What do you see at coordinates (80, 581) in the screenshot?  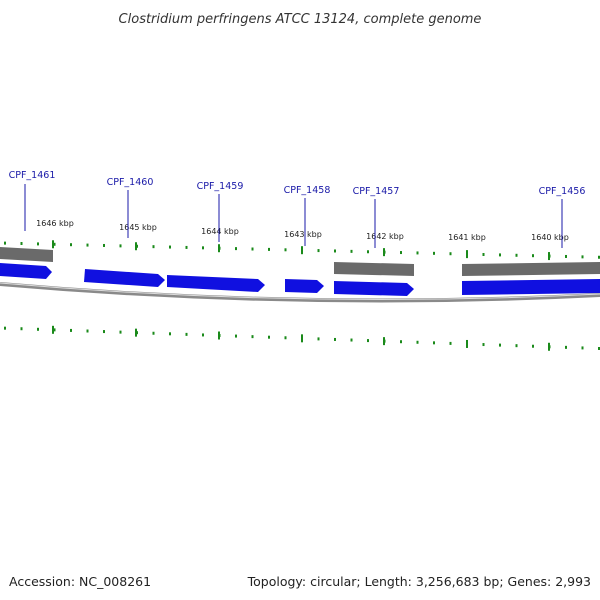 I see `accession-text: Accession: NC_008261` at bounding box center [80, 581].